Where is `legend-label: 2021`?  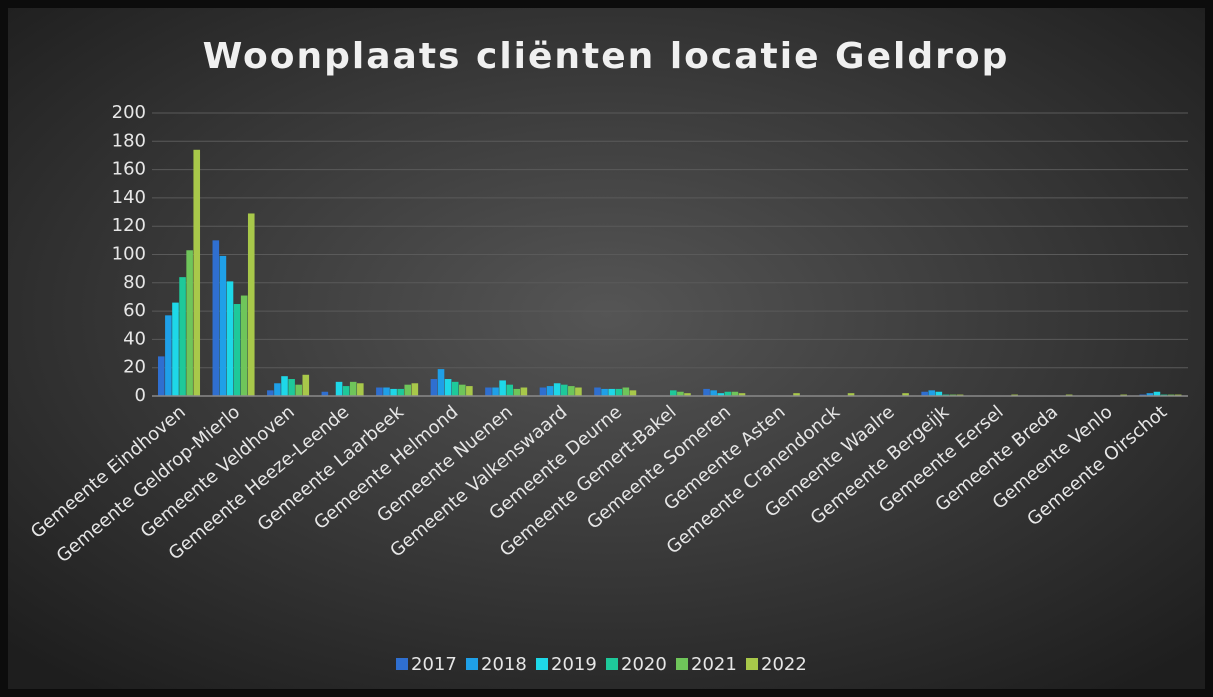
legend-label: 2021 is located at coordinates (714, 664).